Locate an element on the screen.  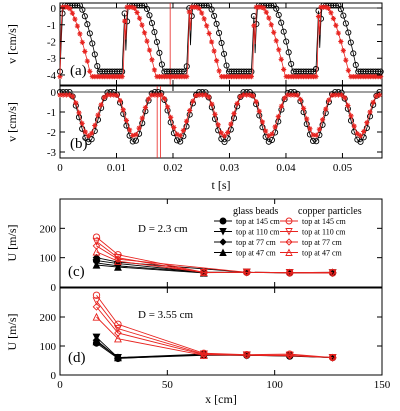
y-tick-label: -3 is located at coordinates (52, 153).